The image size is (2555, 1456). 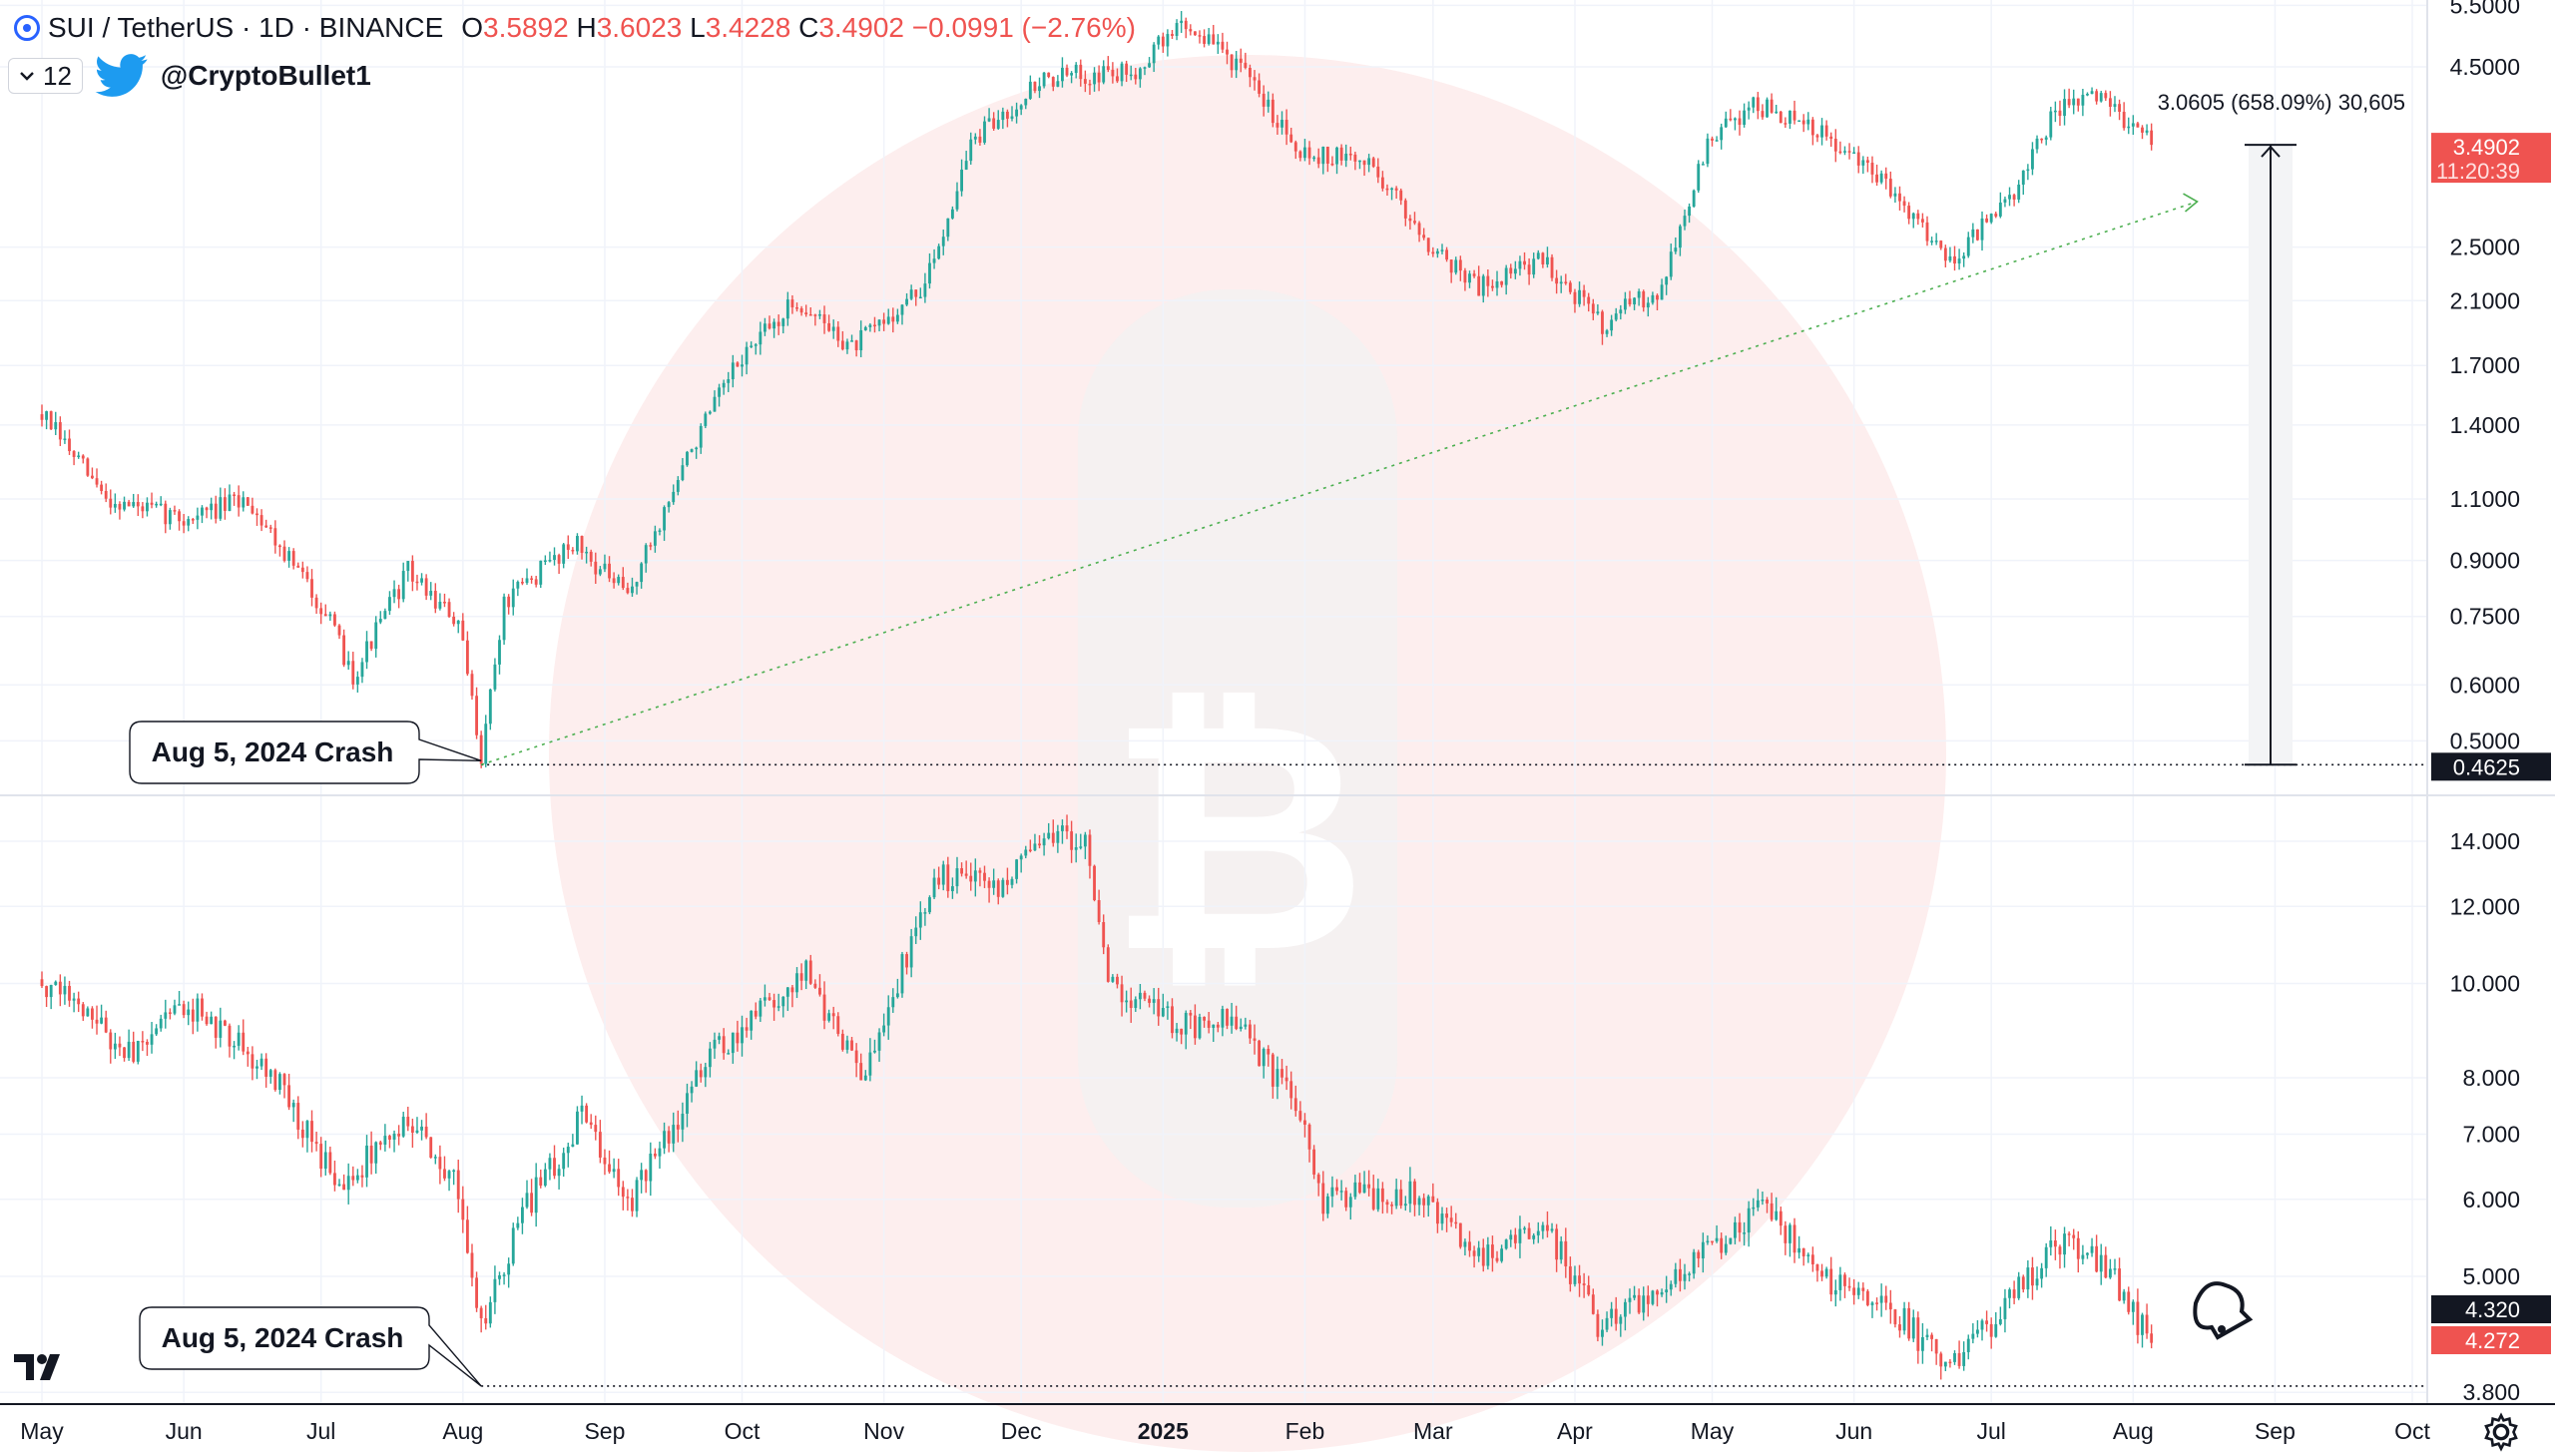 What do you see at coordinates (1433, 1431) in the screenshot?
I see `time-axis-label: Mar` at bounding box center [1433, 1431].